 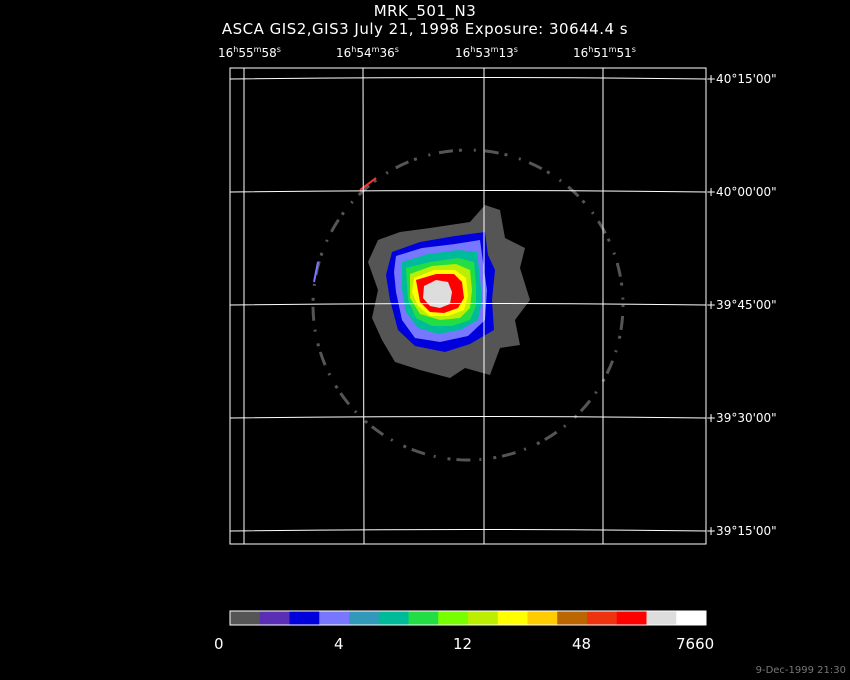 What do you see at coordinates (425, 11) in the screenshot?
I see `image-title: MRK_501_N3` at bounding box center [425, 11].